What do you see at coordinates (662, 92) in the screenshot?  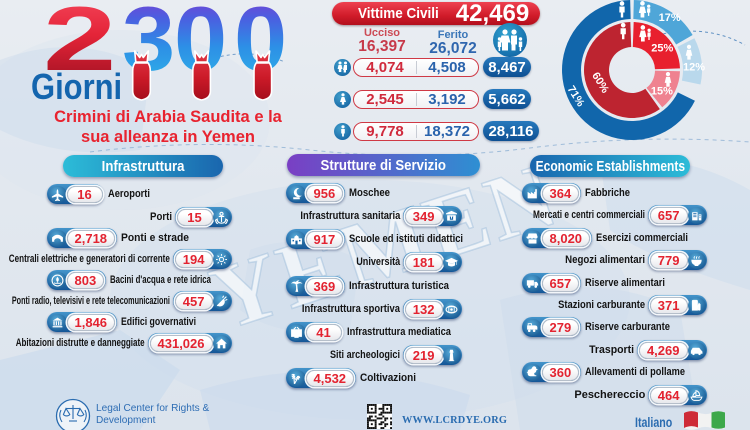 I see `svg-text: 15%` at bounding box center [662, 92].